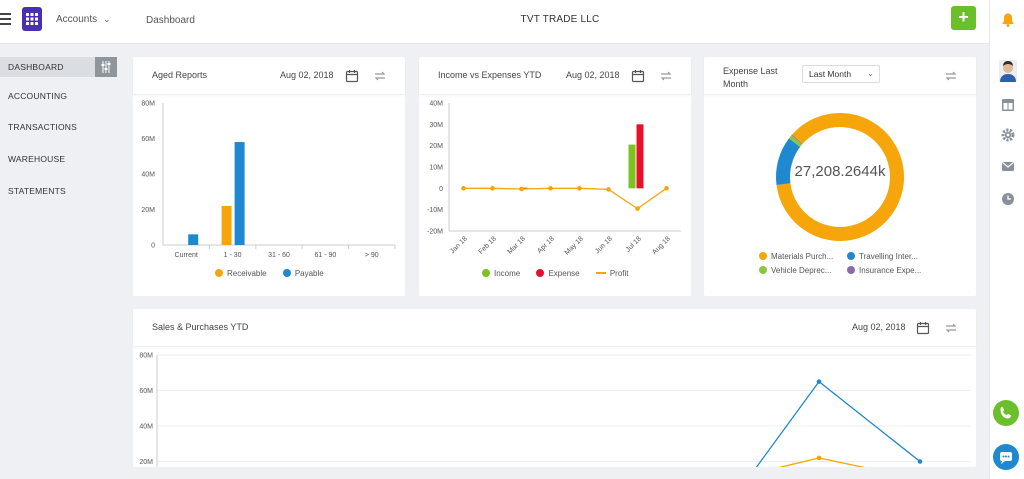  I want to click on card-title: Income vs Expenses YTD, so click(490, 75).